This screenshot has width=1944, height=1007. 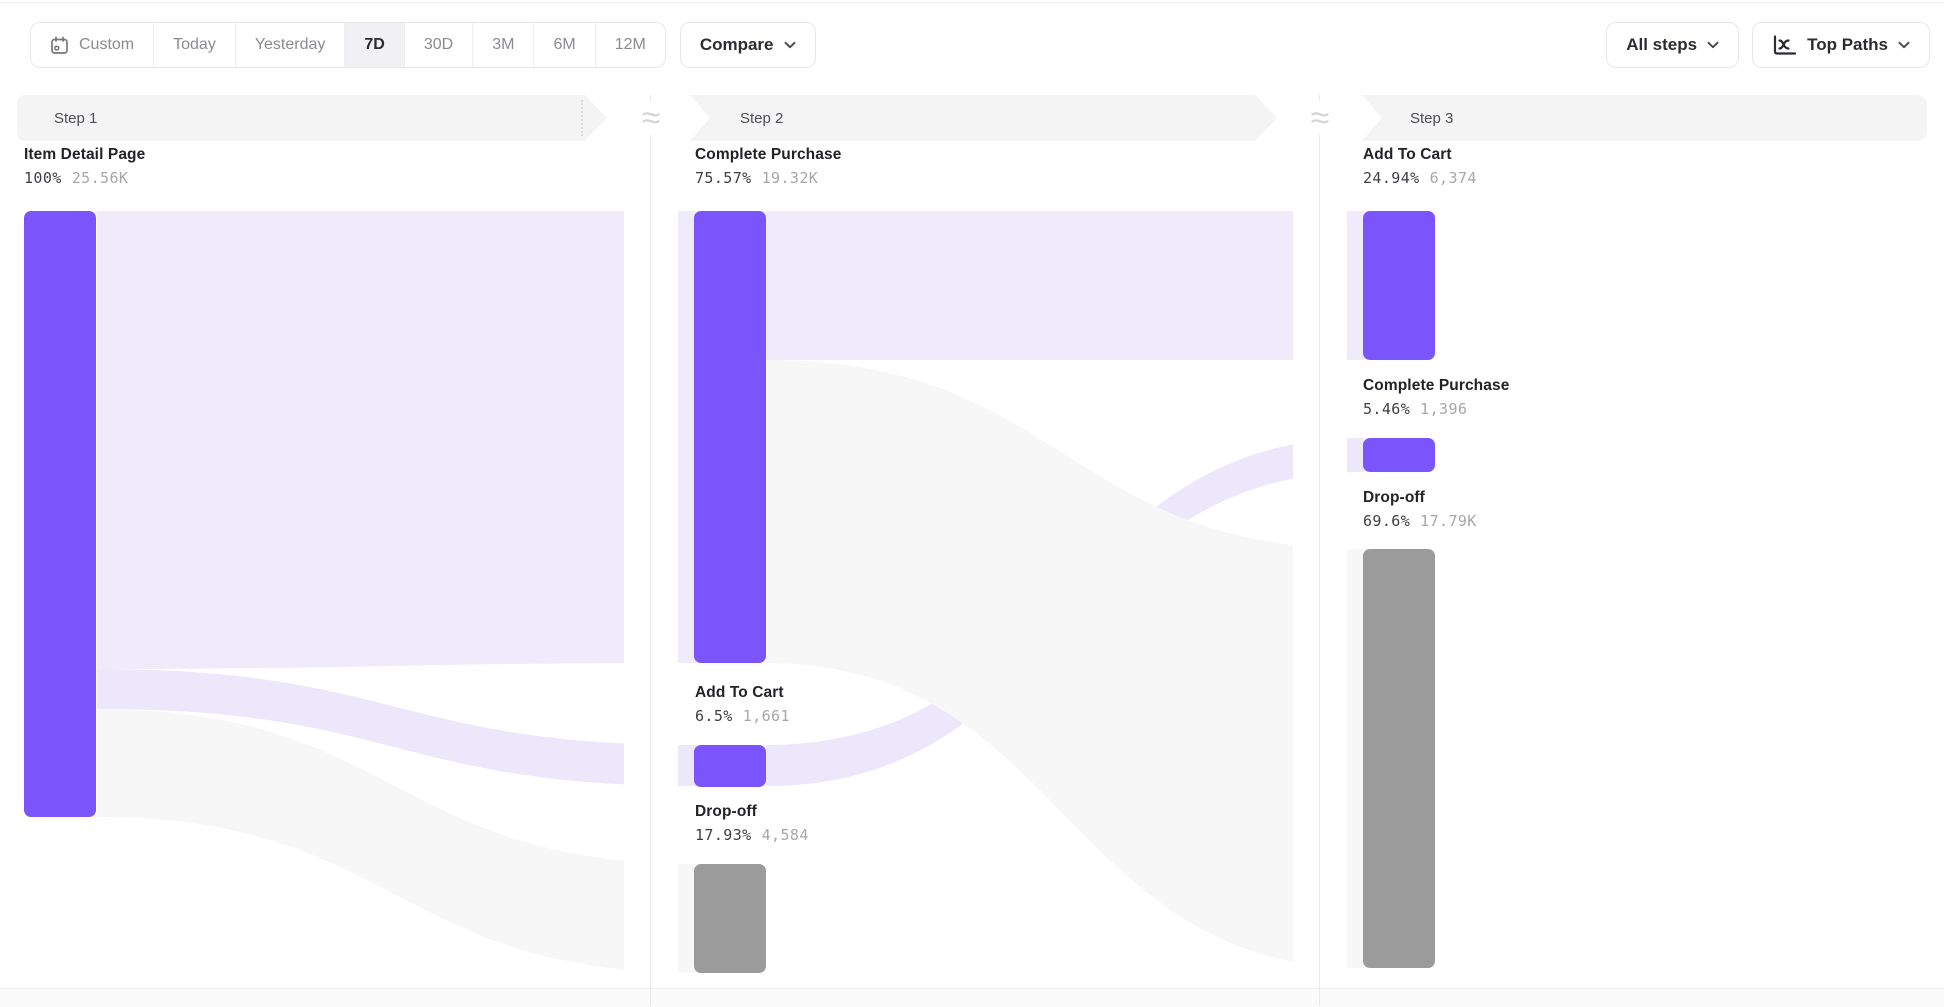 I want to click on all-steps-dropdown: All steps, so click(x=1673, y=45).